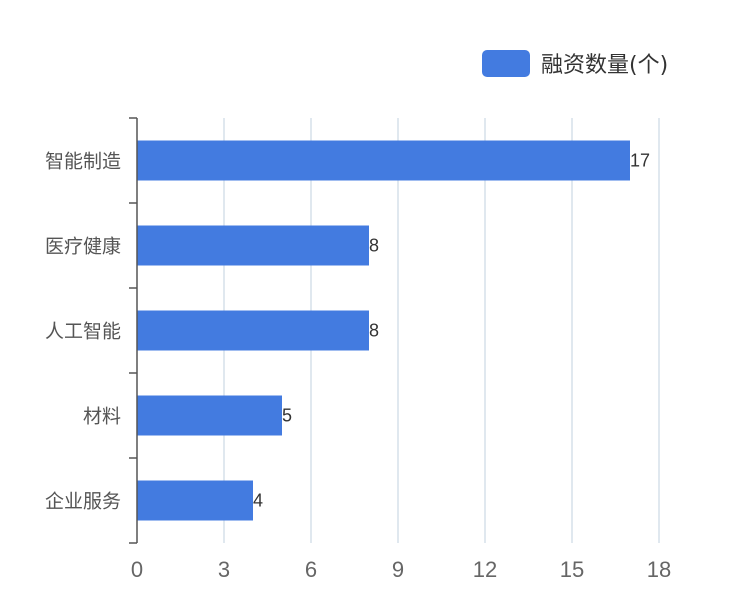  Describe the element at coordinates (398, 569) in the screenshot. I see `x-tick-label-9: 9` at that location.